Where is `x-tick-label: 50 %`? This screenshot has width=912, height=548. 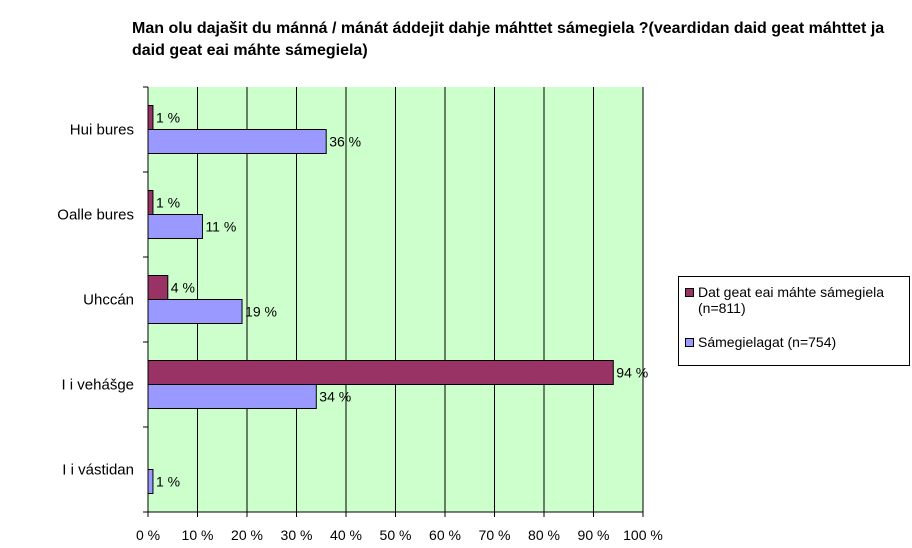 x-tick-label: 50 % is located at coordinates (396, 535).